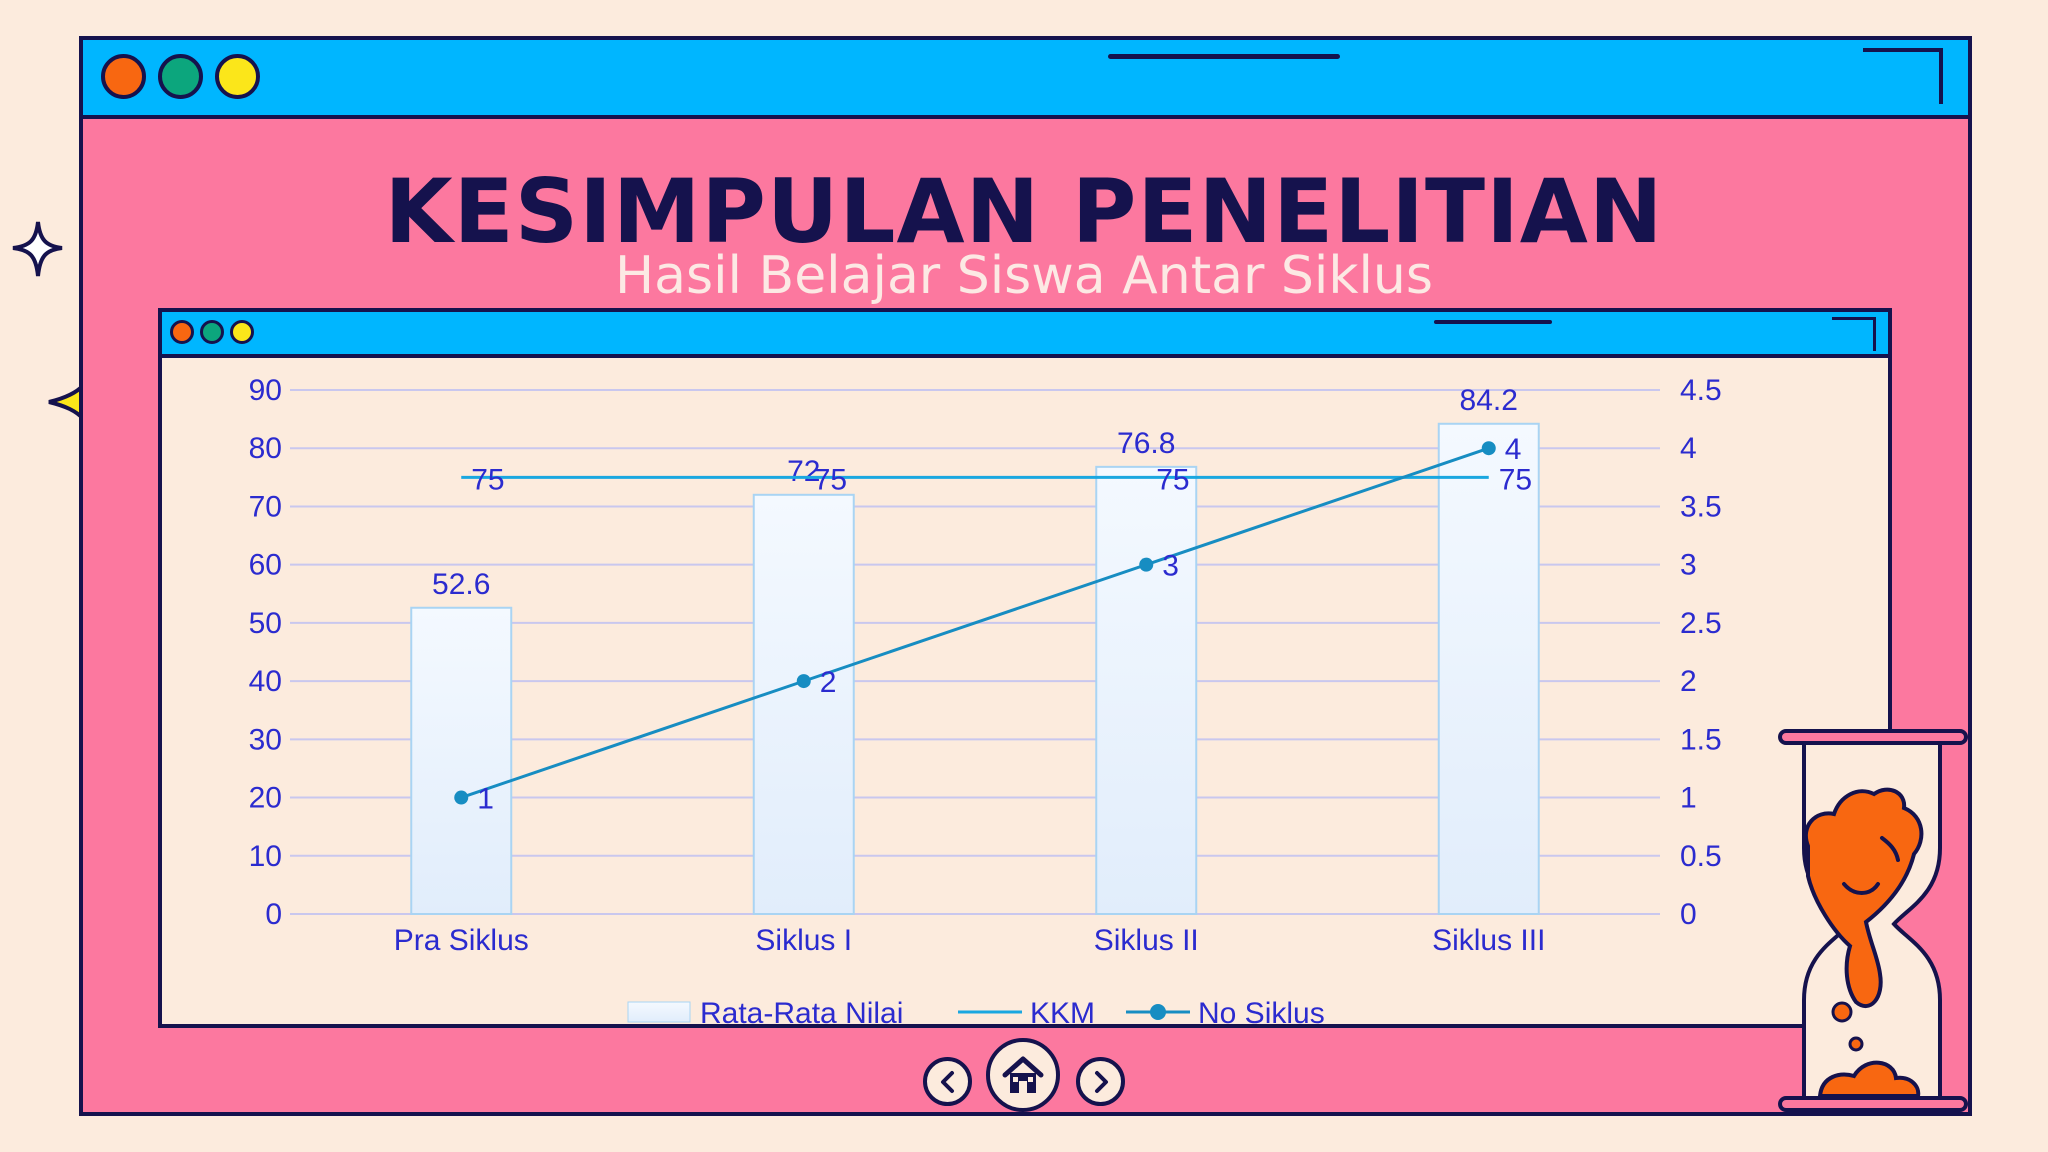 Image resolution: width=2048 pixels, height=1152 pixels. Describe the element at coordinates (242, 332) in the screenshot. I see `chart-window-maximize-dot` at that location.